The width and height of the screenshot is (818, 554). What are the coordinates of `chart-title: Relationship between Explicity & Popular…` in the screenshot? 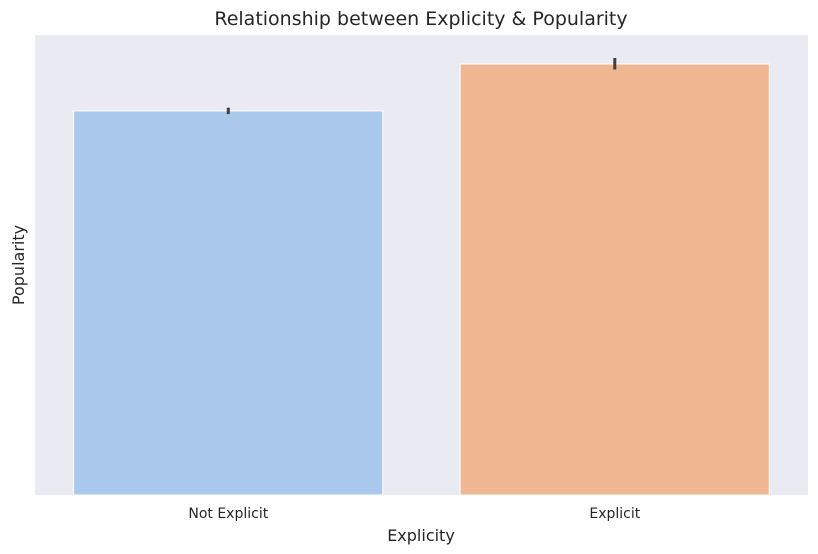 It's located at (420, 19).